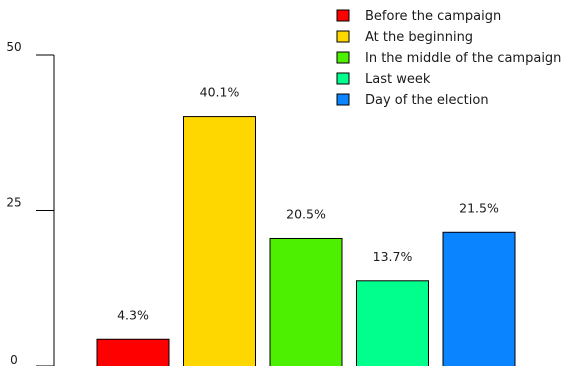  Describe the element at coordinates (463, 58) in the screenshot. I see `legend-label: In the middle of the campaign` at that location.